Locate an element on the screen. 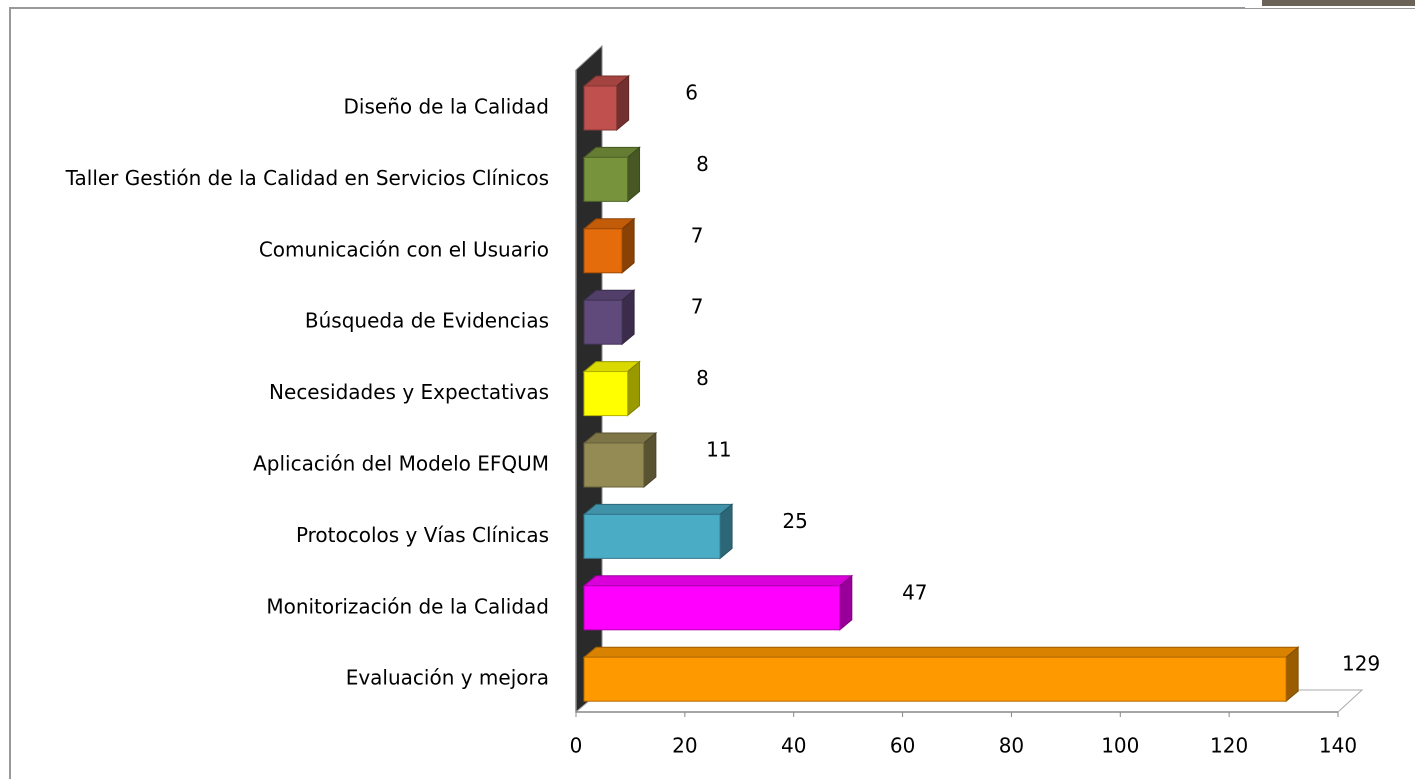  y-tick-label: Protocolos y Vías Clínicas is located at coordinates (422, 535).